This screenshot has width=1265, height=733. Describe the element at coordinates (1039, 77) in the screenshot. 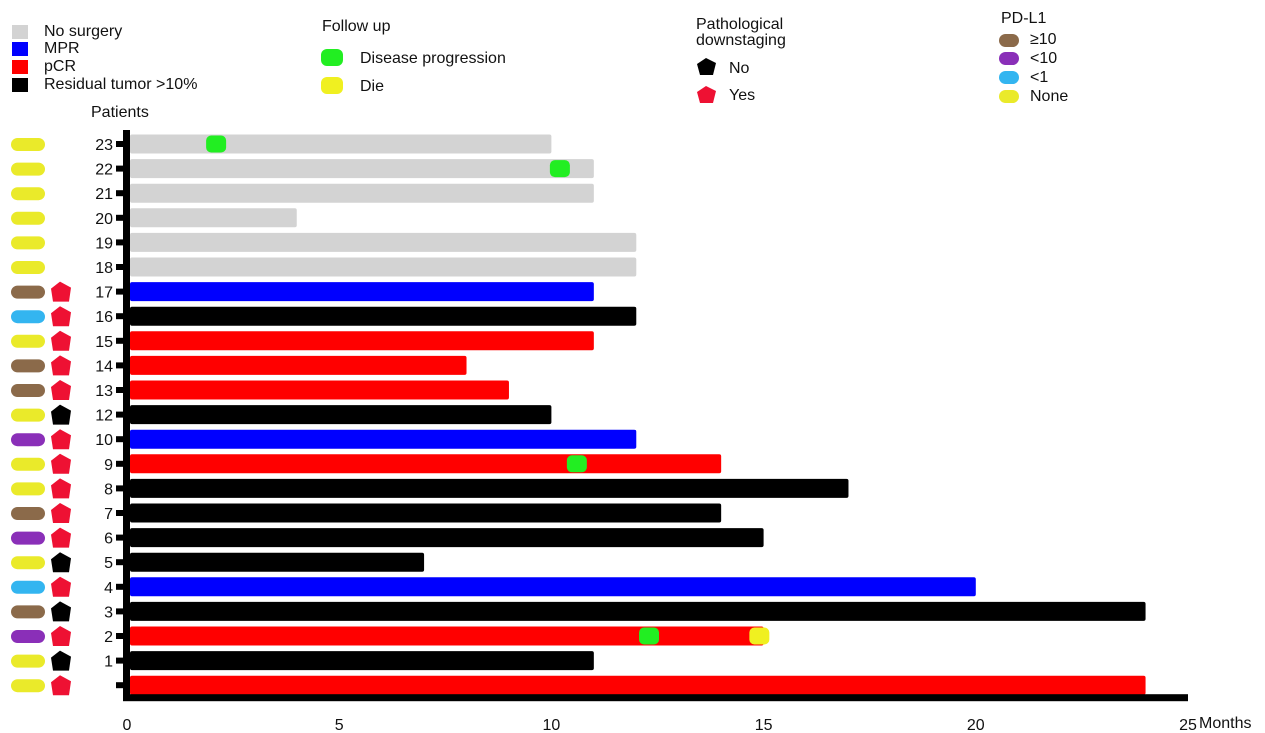

I see `pdl1-lt1-label: <1` at that location.